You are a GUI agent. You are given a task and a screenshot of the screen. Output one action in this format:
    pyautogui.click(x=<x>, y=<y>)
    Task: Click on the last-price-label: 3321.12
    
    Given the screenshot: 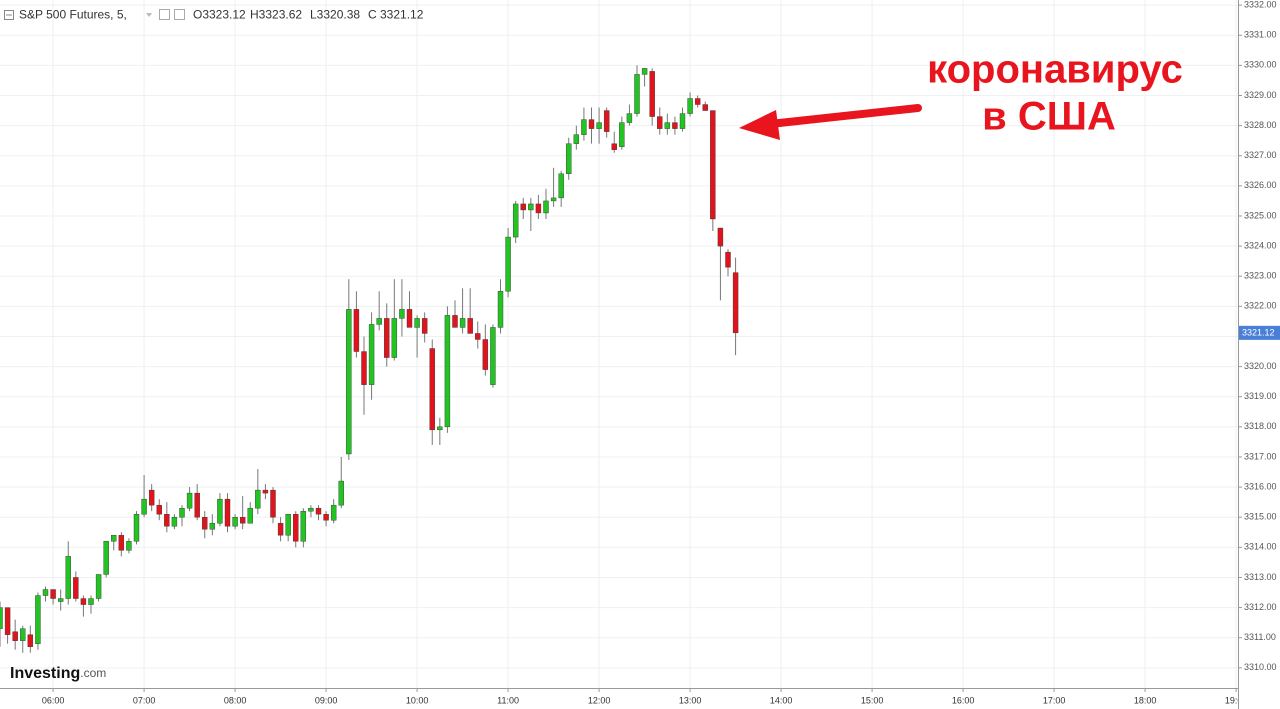 What is the action you would take?
    pyautogui.click(x=1258, y=333)
    